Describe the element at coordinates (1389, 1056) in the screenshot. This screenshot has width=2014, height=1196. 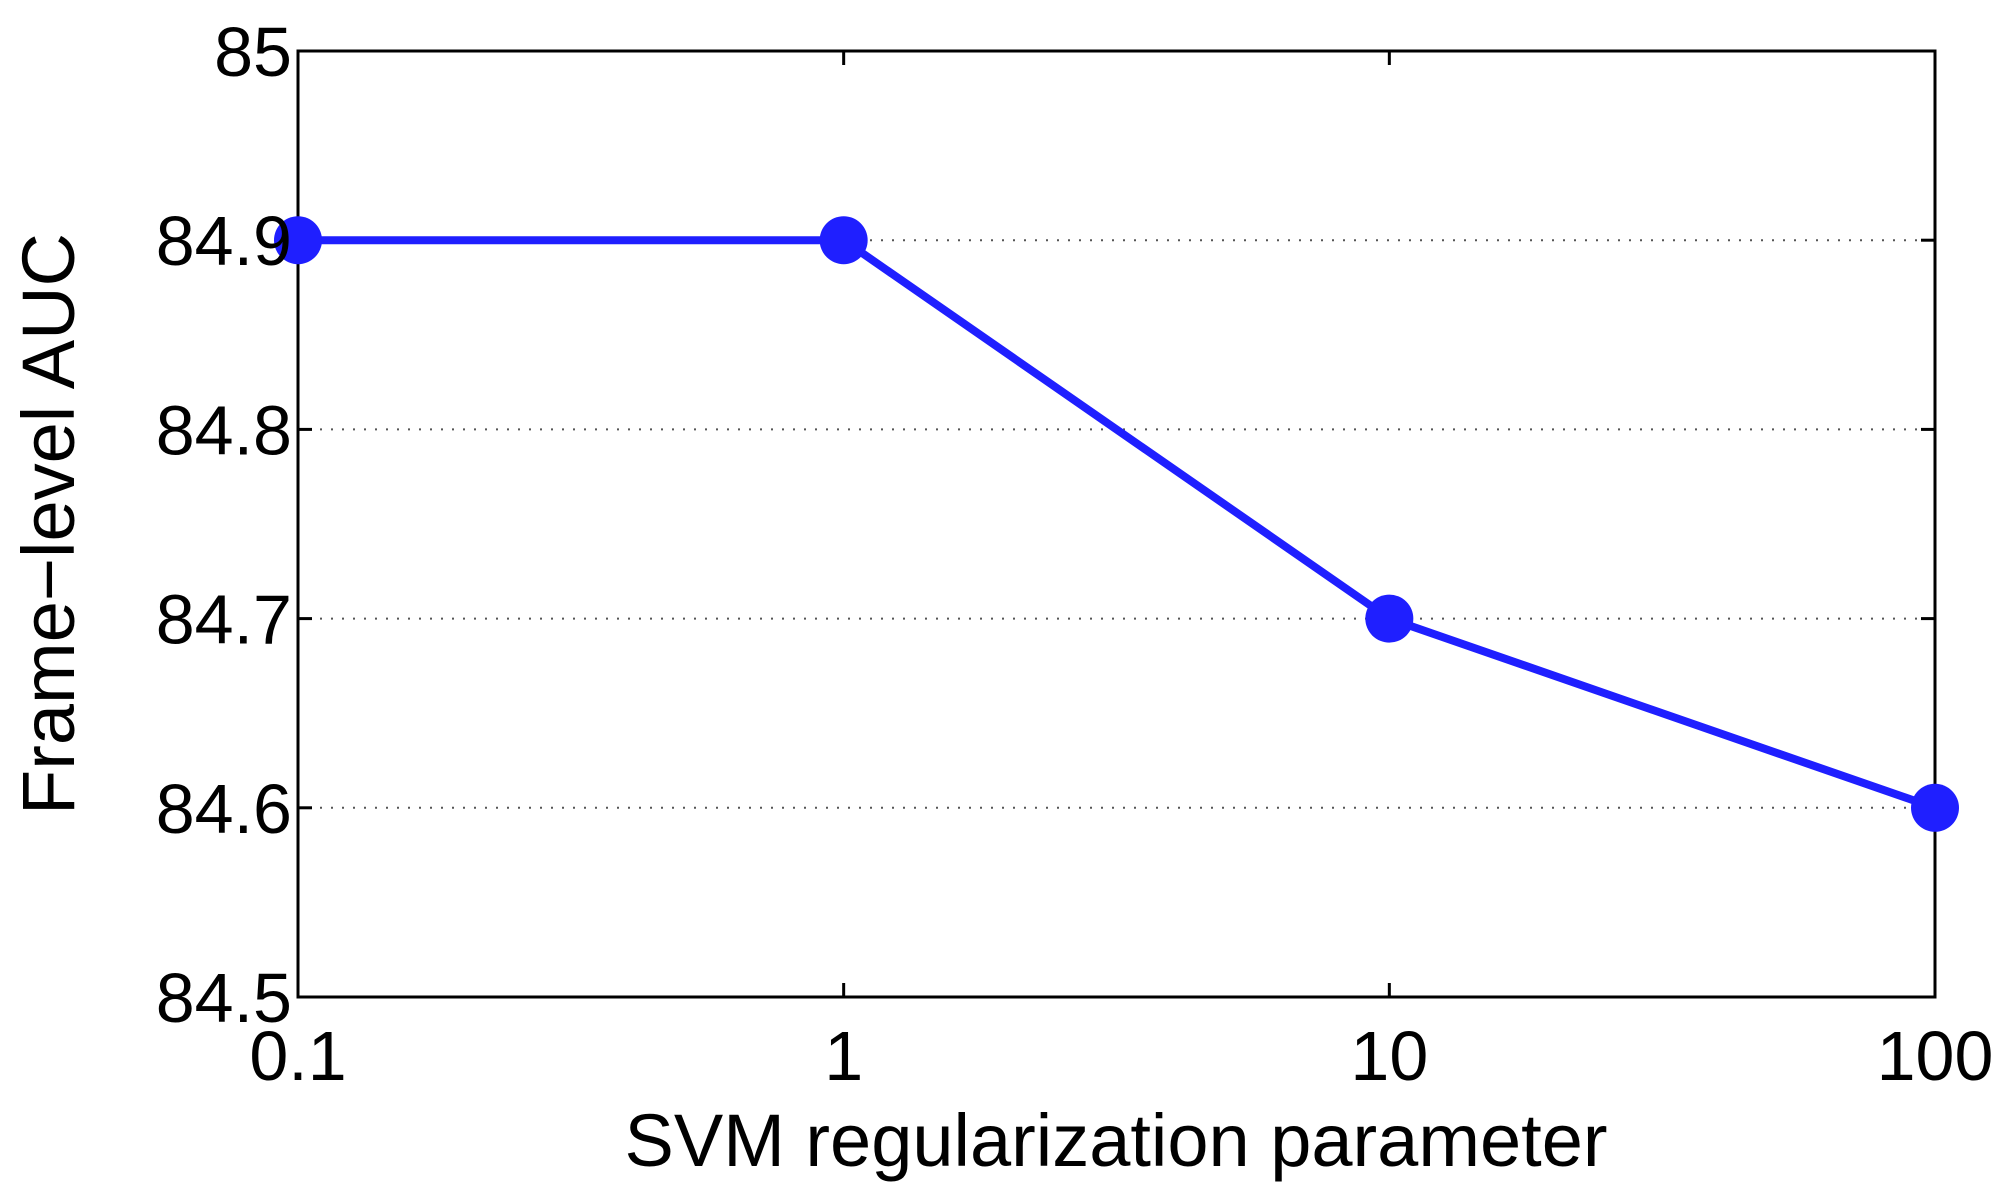
I see `x-tick-label: 10` at that location.